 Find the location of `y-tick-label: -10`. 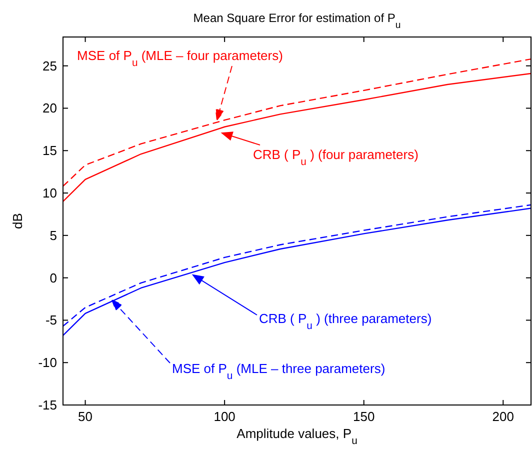

y-tick-label: -10 is located at coordinates (47, 362).